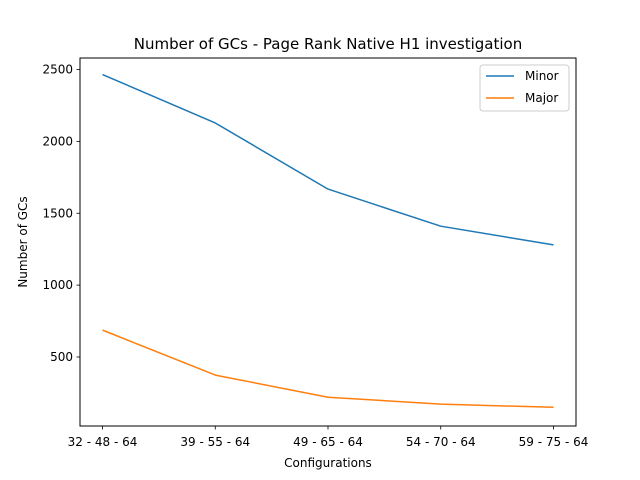  What do you see at coordinates (57, 70) in the screenshot?
I see `y-tick-label: 2500` at bounding box center [57, 70].